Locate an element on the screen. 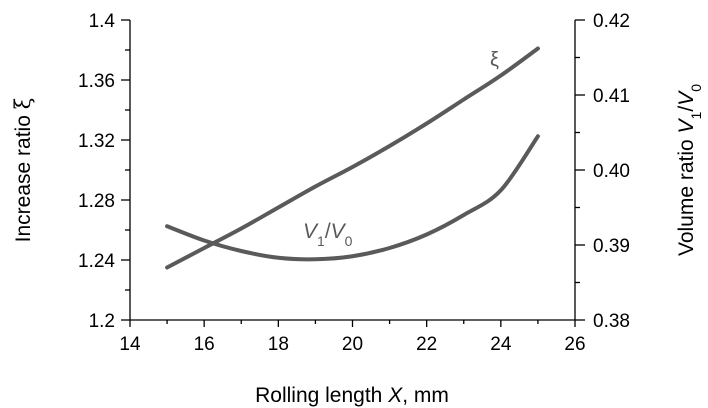  x-ticks: 14 16 18 20 22 24 26 is located at coordinates (352, 337).